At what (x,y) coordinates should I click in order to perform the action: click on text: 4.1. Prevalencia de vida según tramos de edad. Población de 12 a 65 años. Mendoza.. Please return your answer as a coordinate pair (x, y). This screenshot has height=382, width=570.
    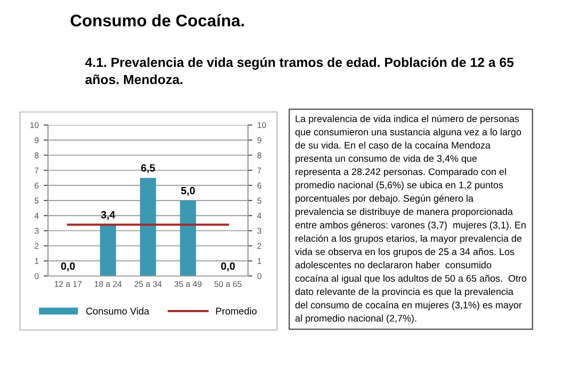
    Looking at the image, I should click on (299, 70).